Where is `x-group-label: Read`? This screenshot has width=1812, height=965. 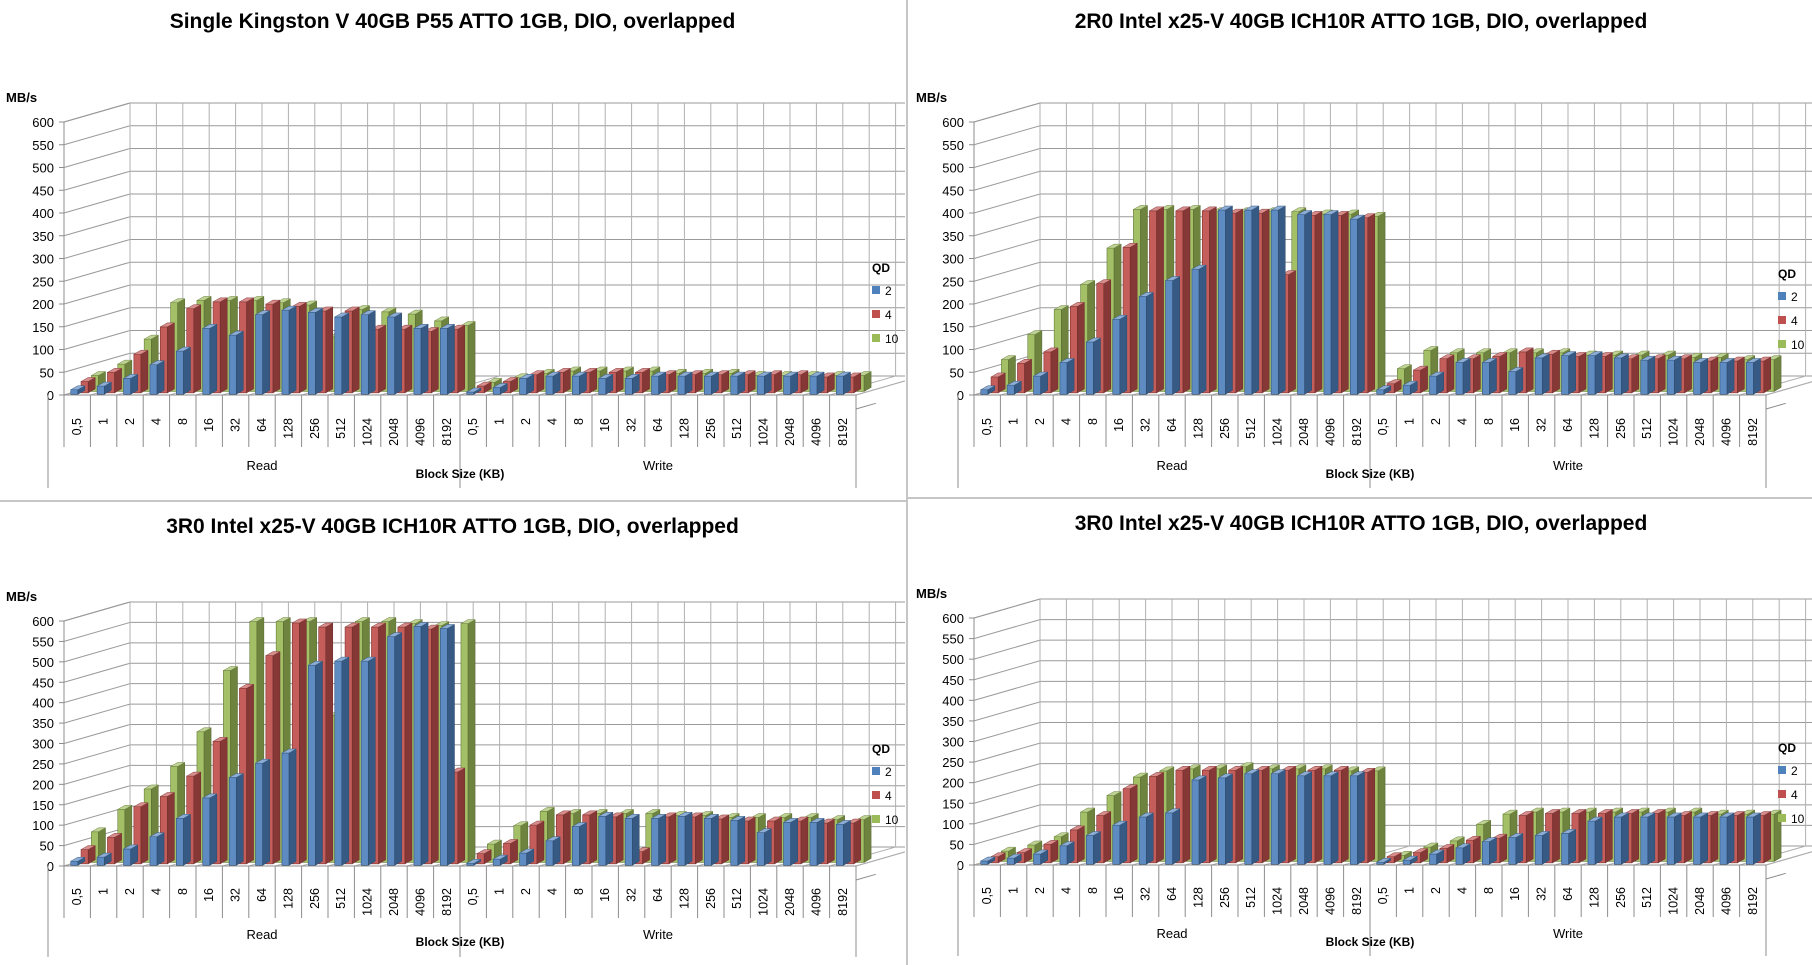
x-group-label: Read is located at coordinates (261, 465).